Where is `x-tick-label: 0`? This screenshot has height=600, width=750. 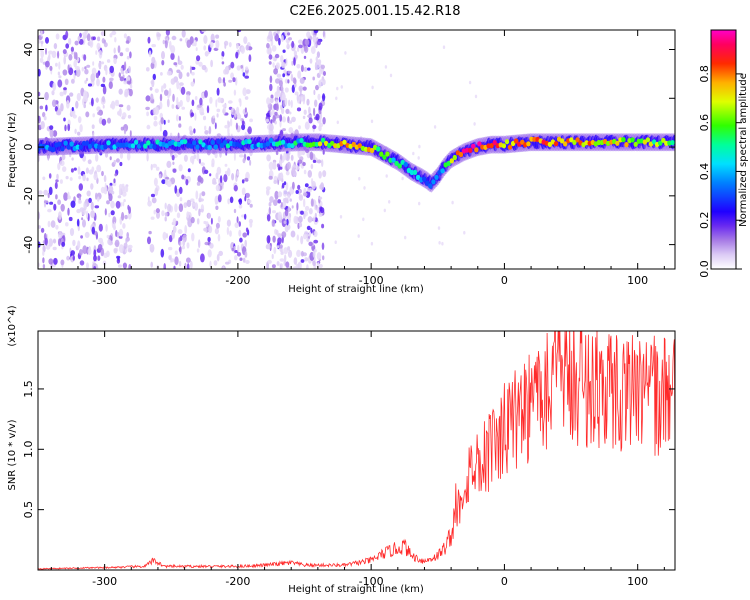
x-tick-label: 0 is located at coordinates (504, 280).